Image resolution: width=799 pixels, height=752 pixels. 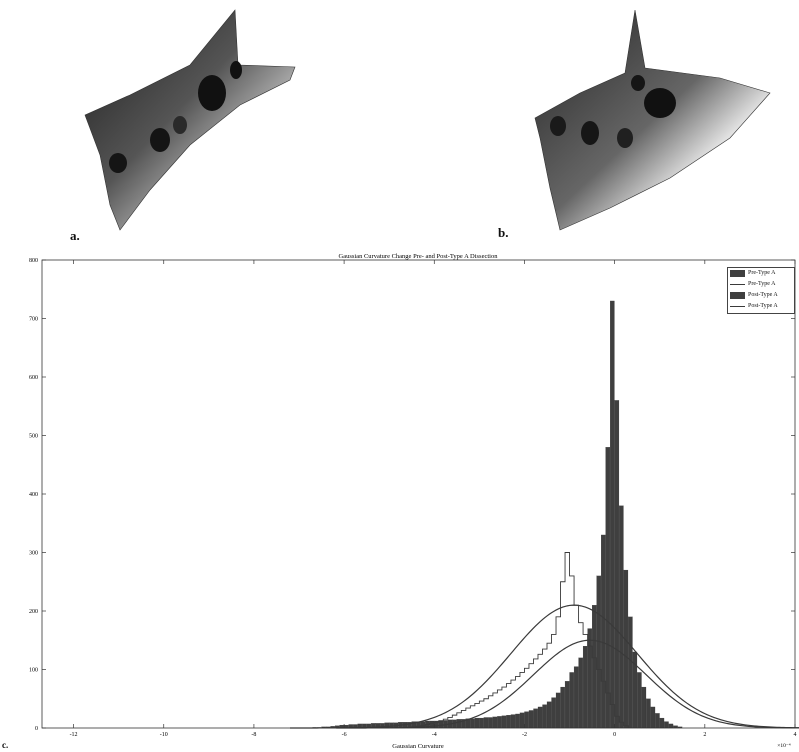 I want to click on y-tick-label: 100, so click(x=33, y=671).